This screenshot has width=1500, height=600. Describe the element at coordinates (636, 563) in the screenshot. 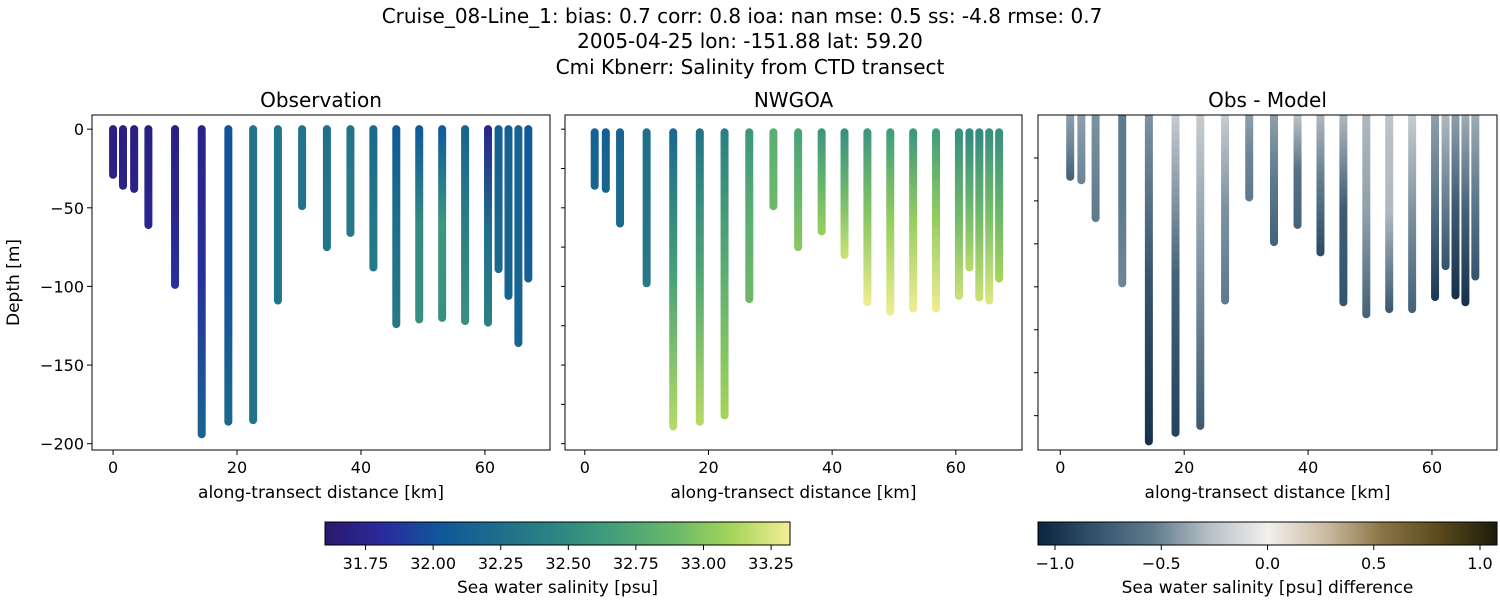

I see `colorbar-tick-label: 32.75` at that location.